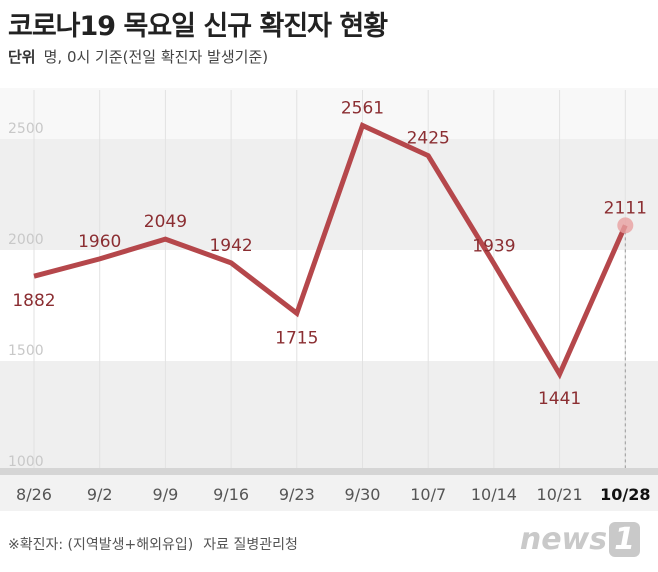 This screenshot has width=658, height=572. Describe the element at coordinates (625, 494) in the screenshot. I see `x-tick-label: 10/28` at that location.